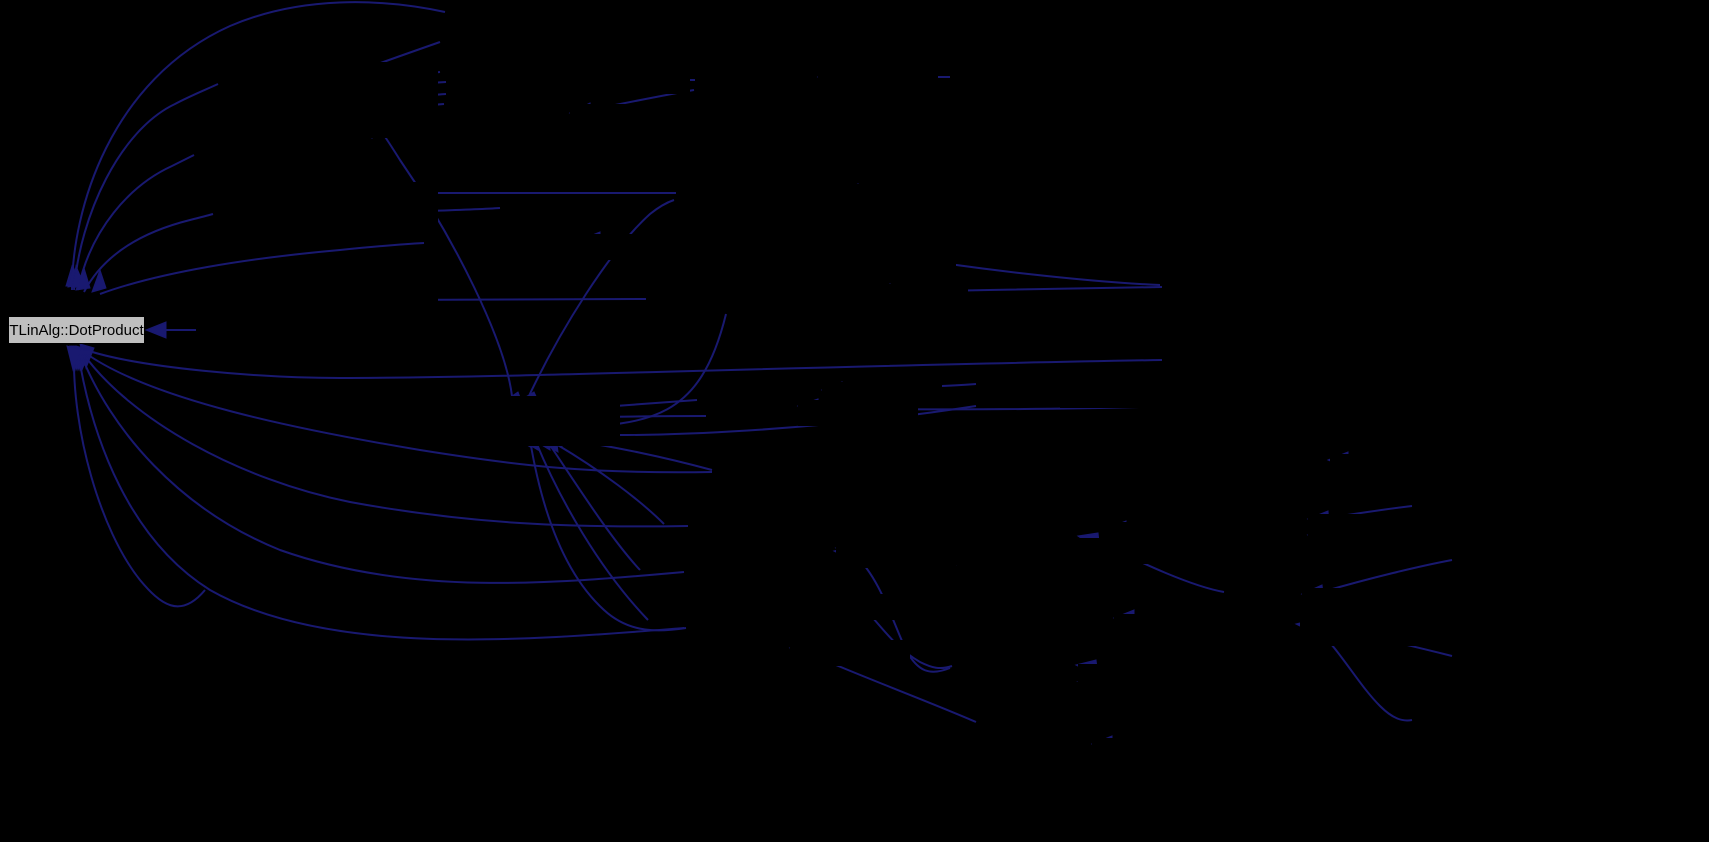 The width and height of the screenshot is (1709, 842). What do you see at coordinates (258, 146) in the screenshot?
I see `edge-root-arc-top` at bounding box center [258, 146].